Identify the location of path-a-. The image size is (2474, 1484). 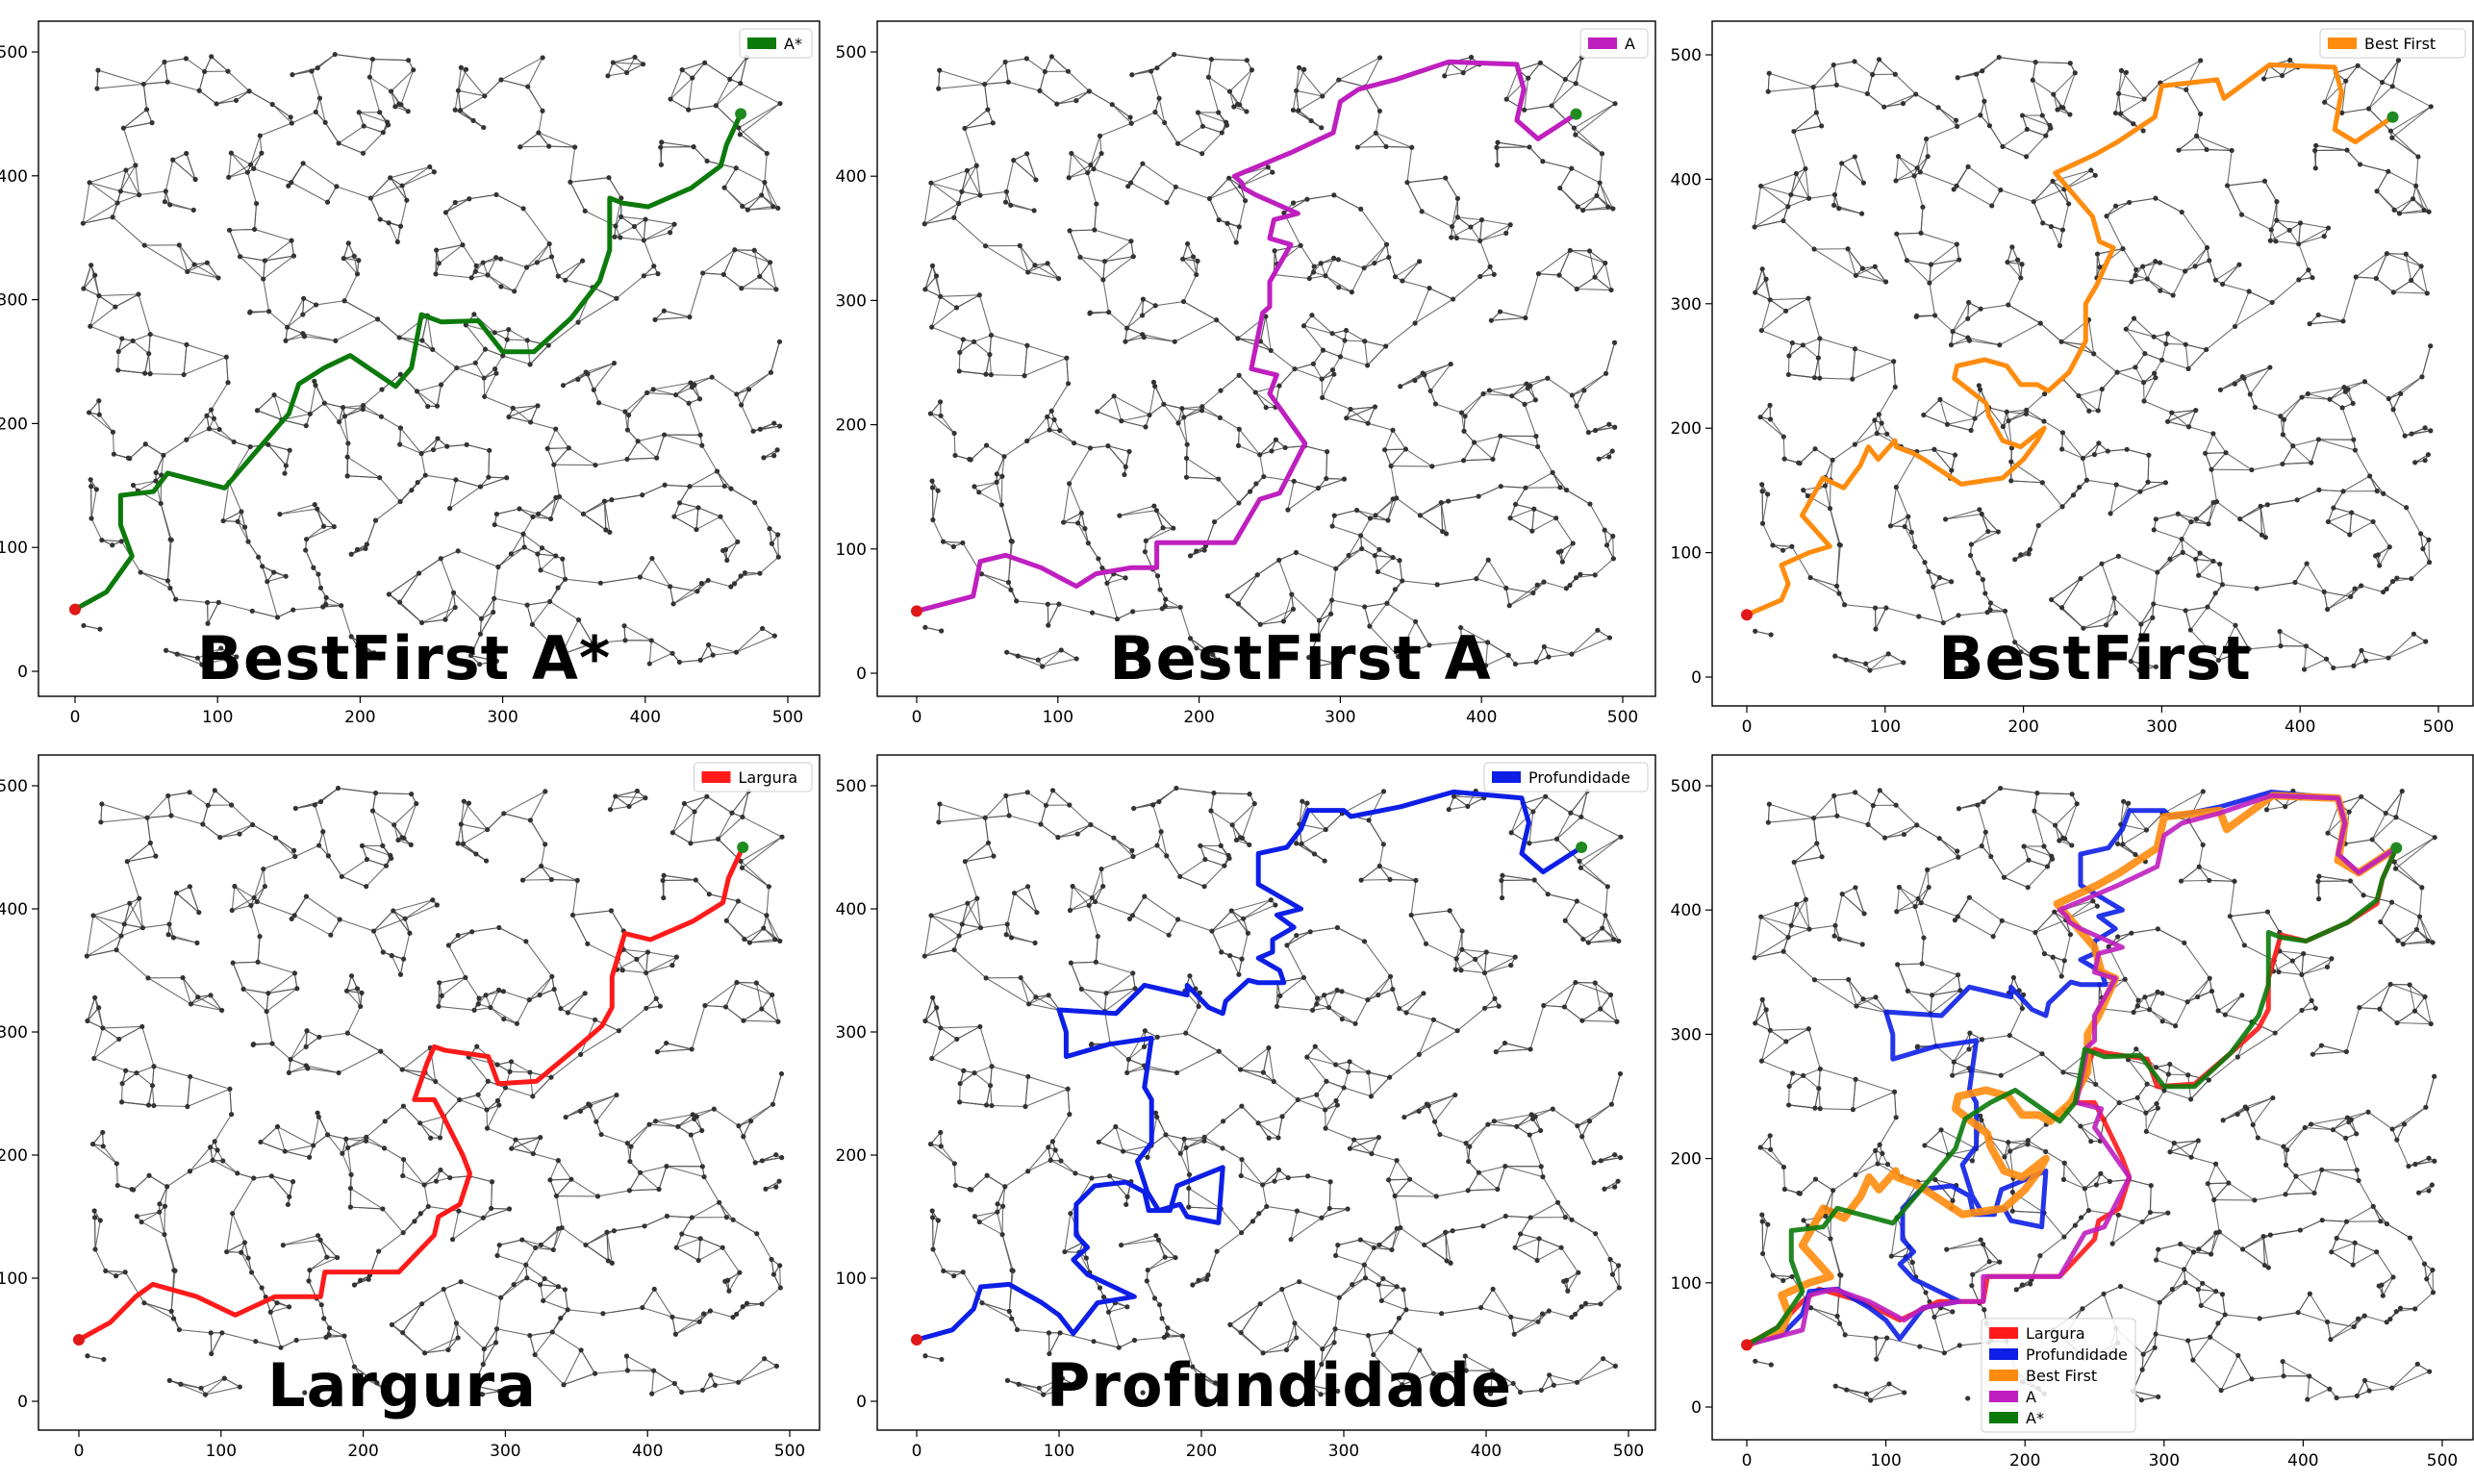
(408, 362).